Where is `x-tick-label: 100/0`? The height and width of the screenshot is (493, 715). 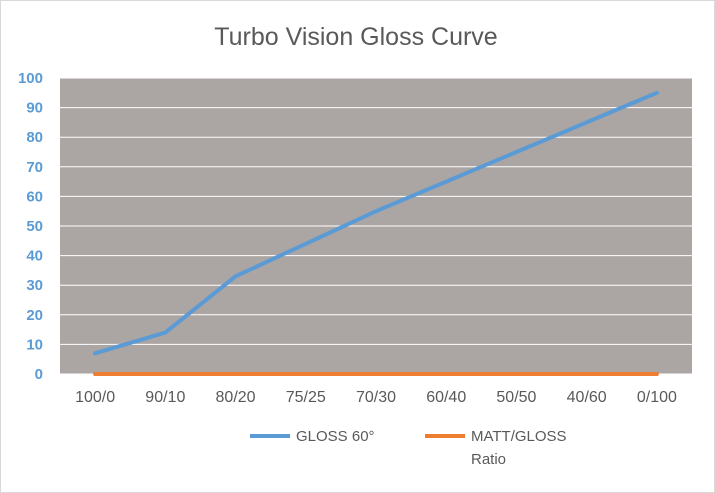
x-tick-label: 100/0 is located at coordinates (95, 397).